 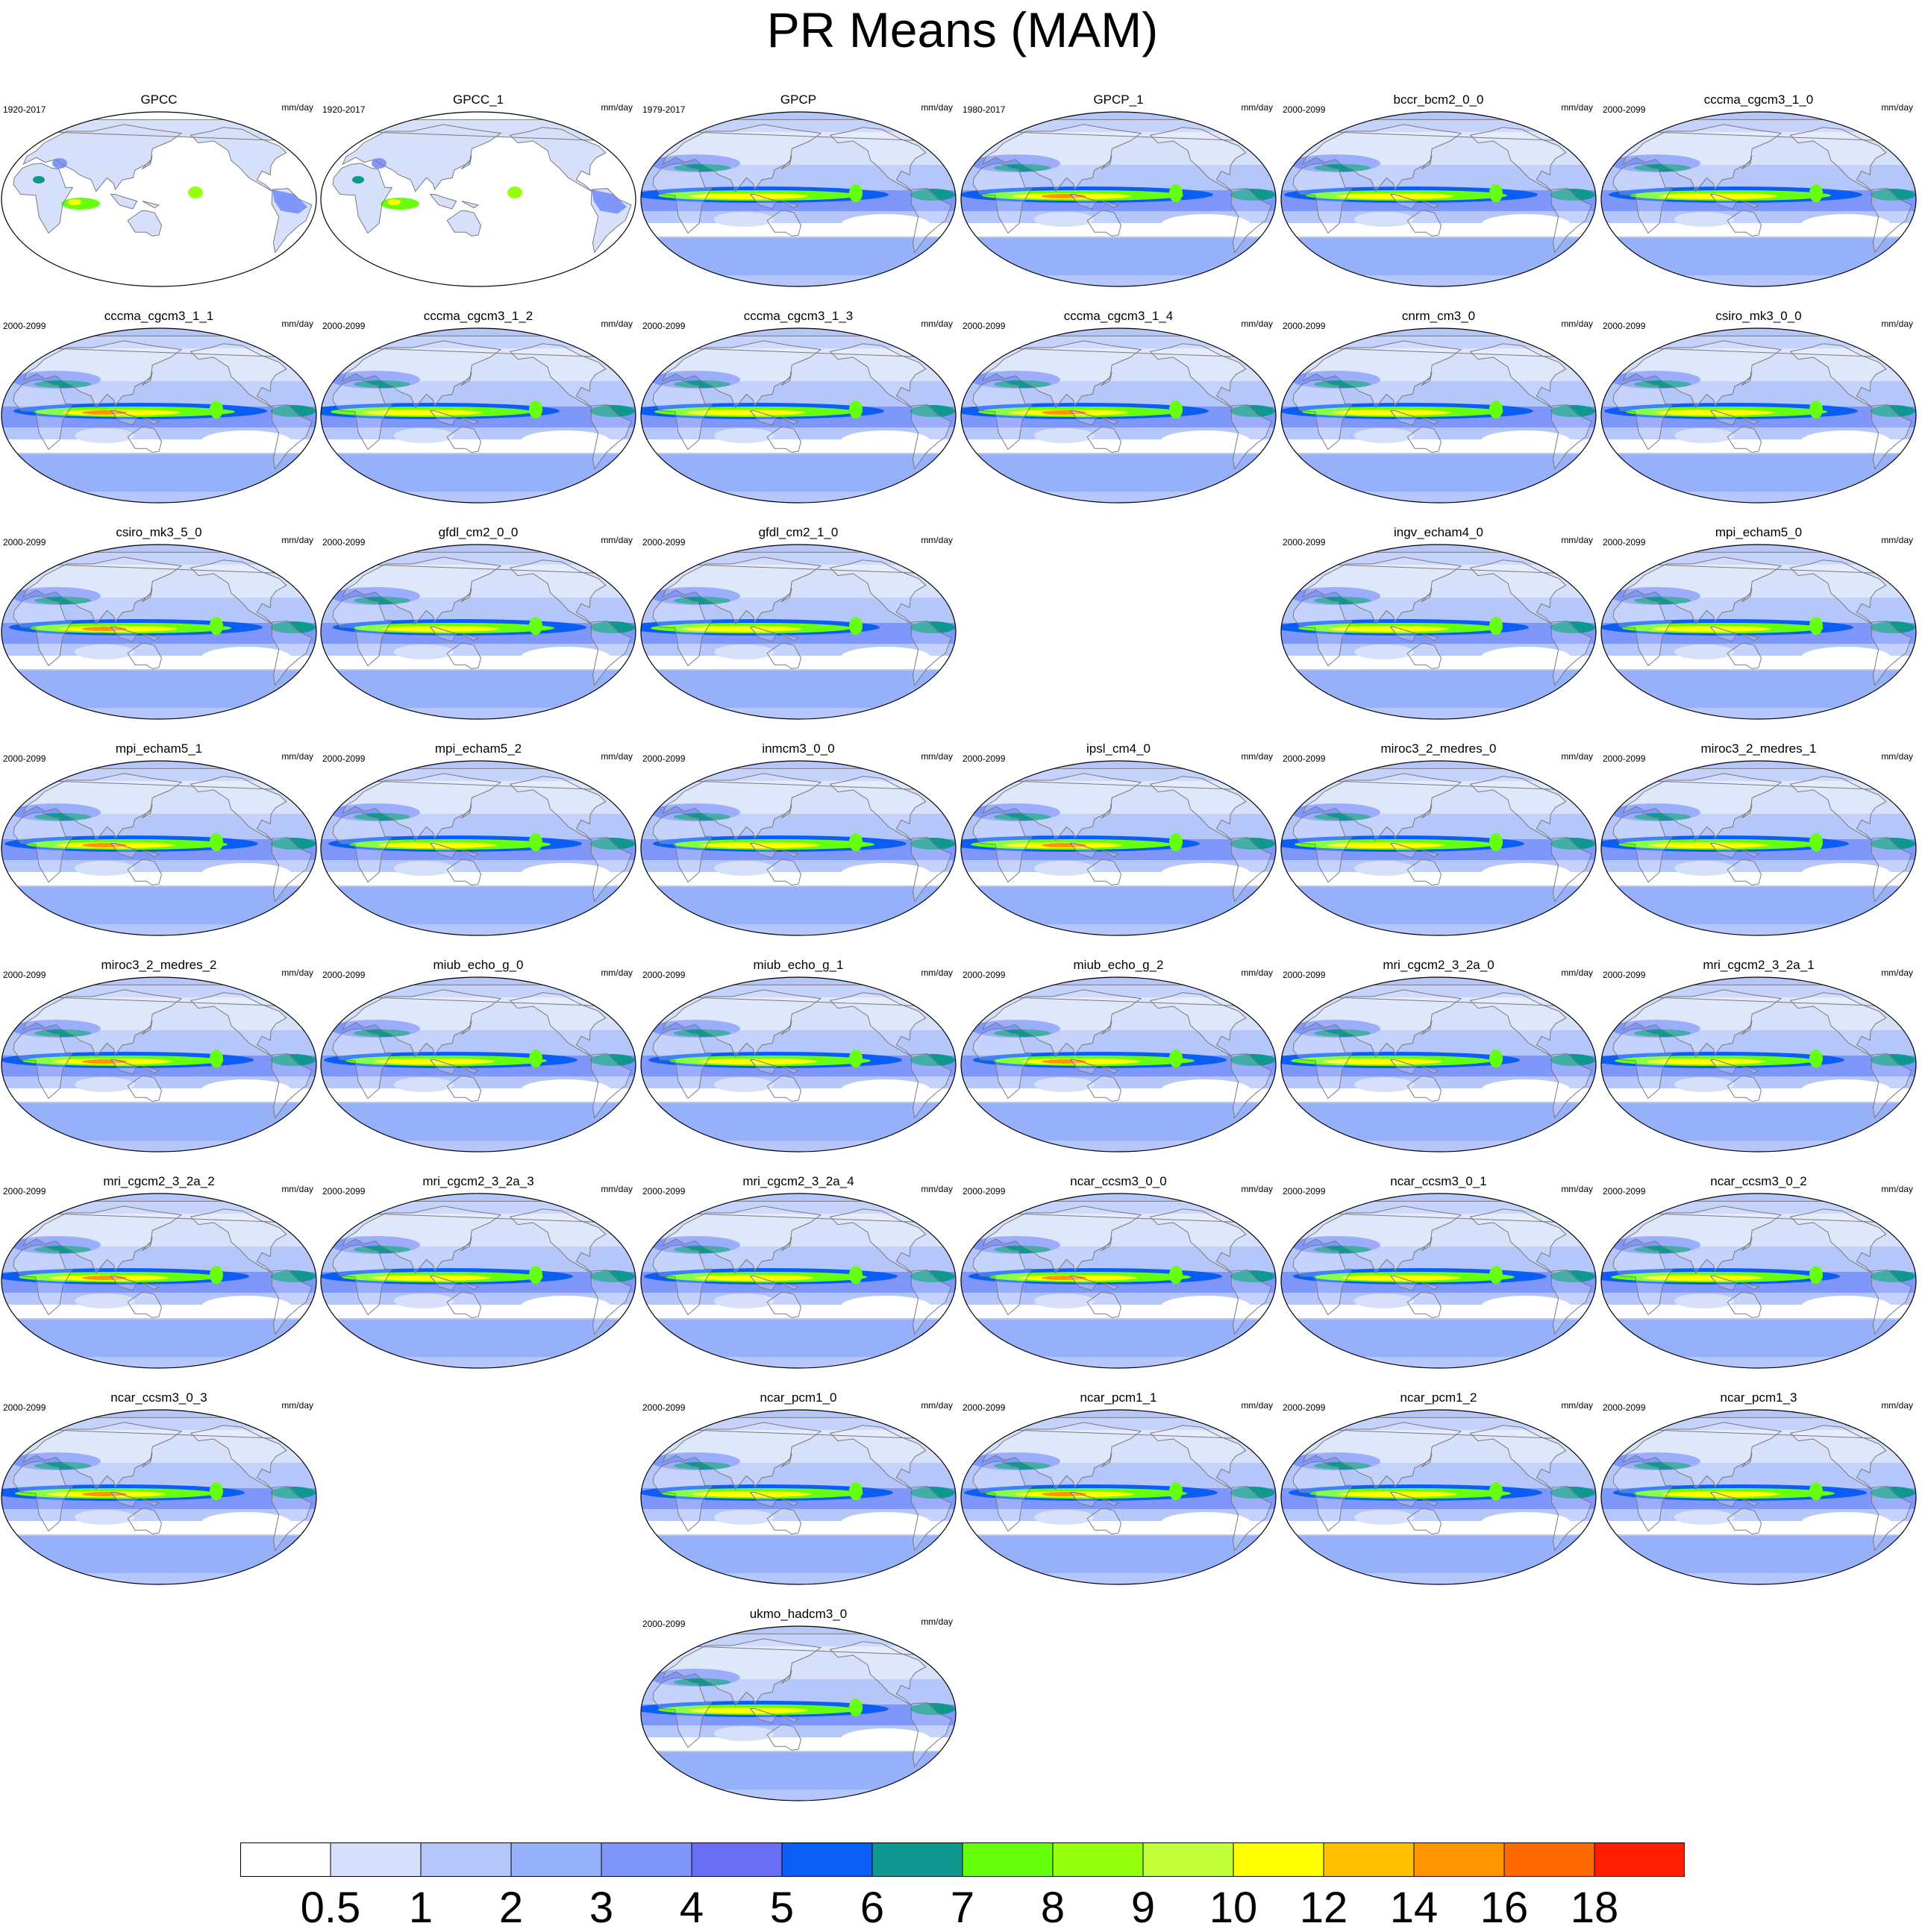 What do you see at coordinates (159, 316) in the screenshot?
I see `panel-title: cccma_cgcm3_1_1` at bounding box center [159, 316].